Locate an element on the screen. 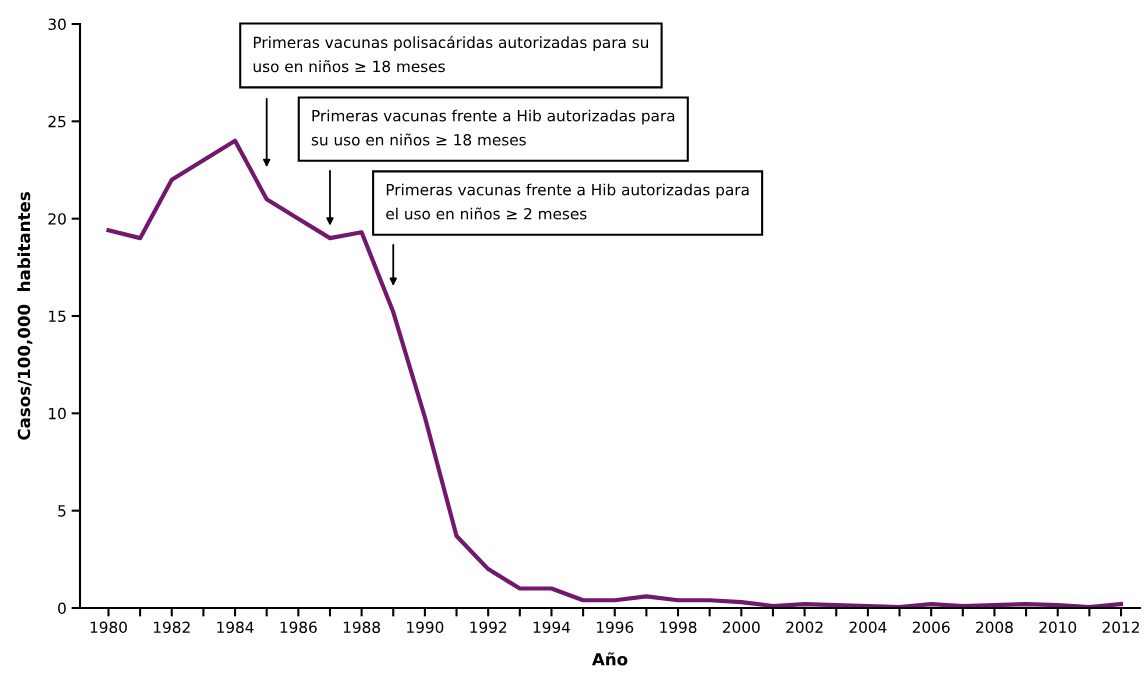  x-tick-label: 2010 is located at coordinates (1058, 627).